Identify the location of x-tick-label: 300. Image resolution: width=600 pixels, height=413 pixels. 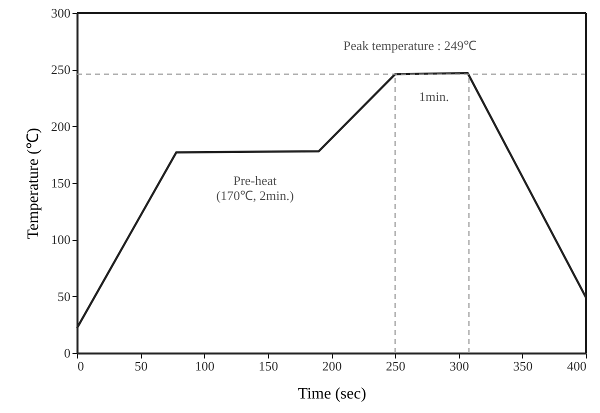
(459, 366).